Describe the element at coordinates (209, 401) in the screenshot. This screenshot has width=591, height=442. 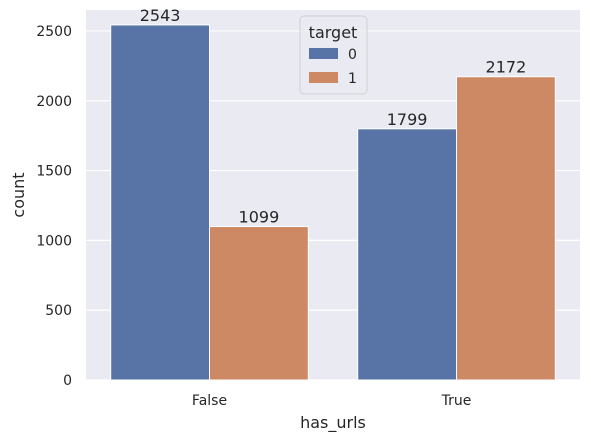
I see `x-tick-label: False` at that location.